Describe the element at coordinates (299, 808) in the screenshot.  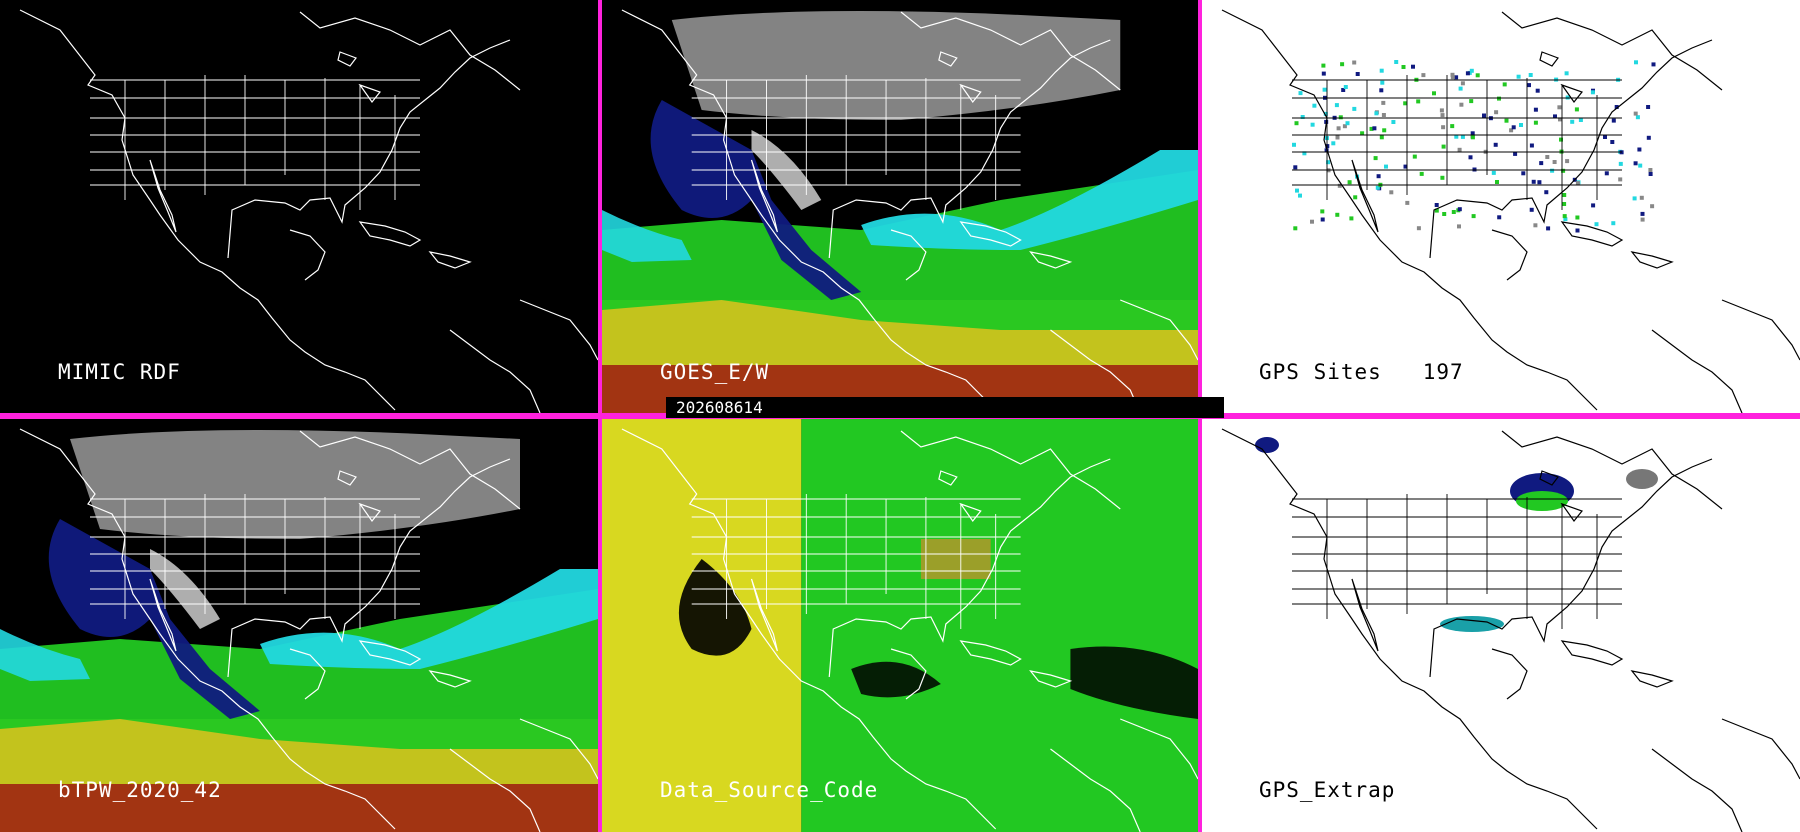
I see `tpw-band-red` at that location.